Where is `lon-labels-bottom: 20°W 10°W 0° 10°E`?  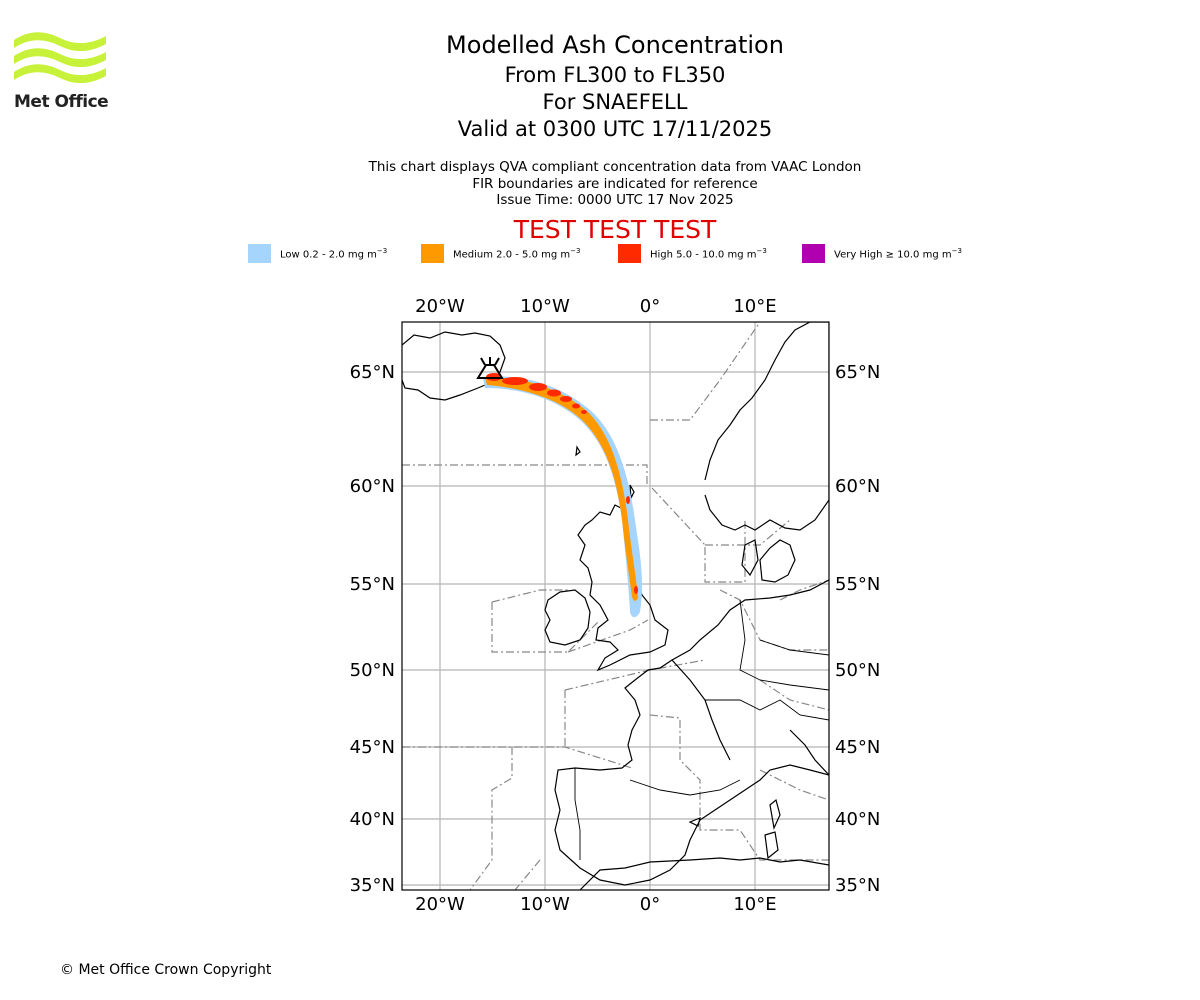
lon-labels-bottom: 20°W 10°W 0° 10°E is located at coordinates (595, 904).